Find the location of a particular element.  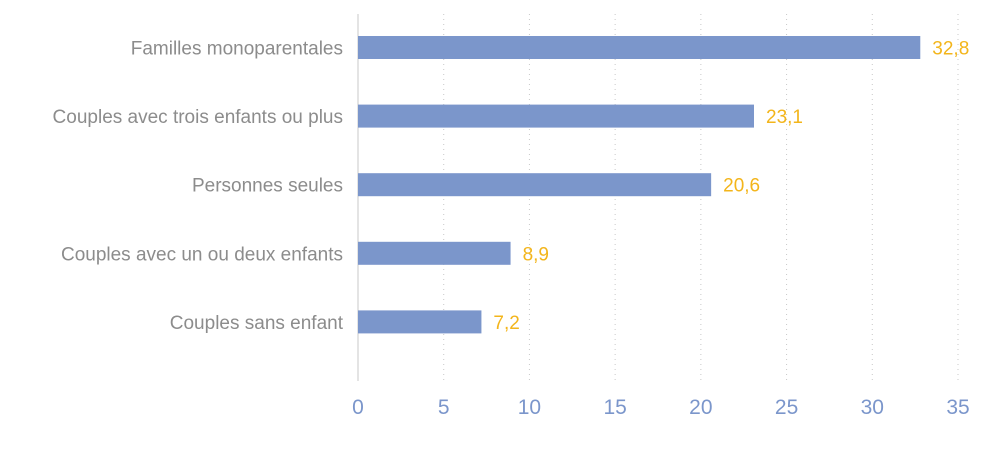

x-tick-label-20: 20 is located at coordinates (700, 407).